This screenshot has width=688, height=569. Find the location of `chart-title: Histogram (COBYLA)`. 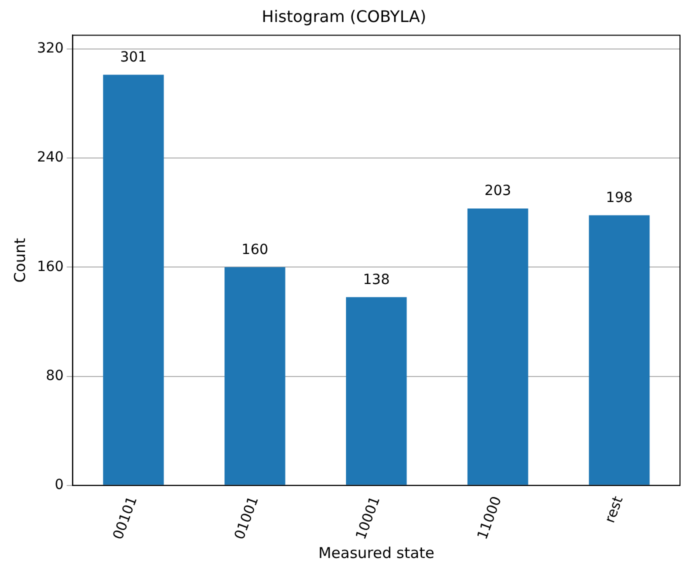

chart-title: Histogram (COBYLA) is located at coordinates (344, 16).